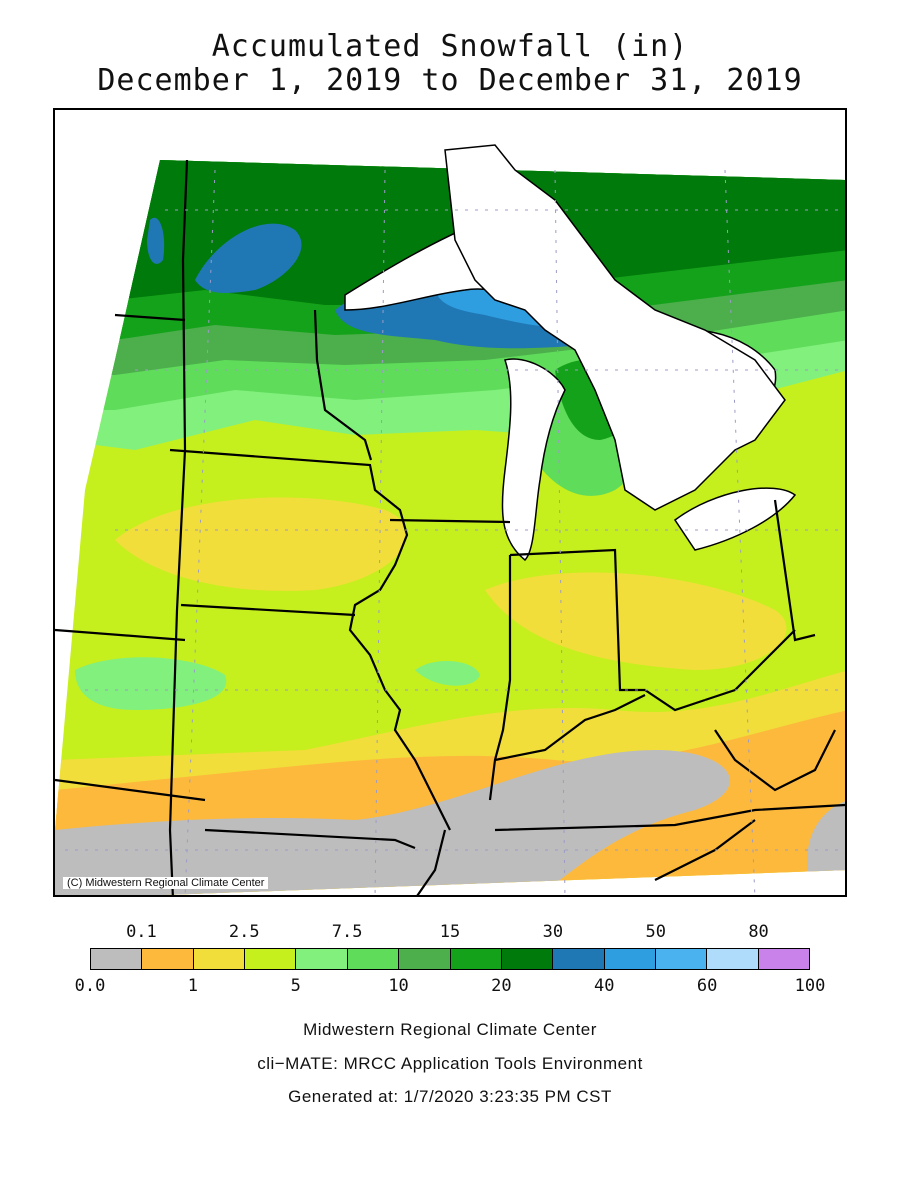  What do you see at coordinates (758, 932) in the screenshot?
I see `legend-upper-label: 80` at bounding box center [758, 932].